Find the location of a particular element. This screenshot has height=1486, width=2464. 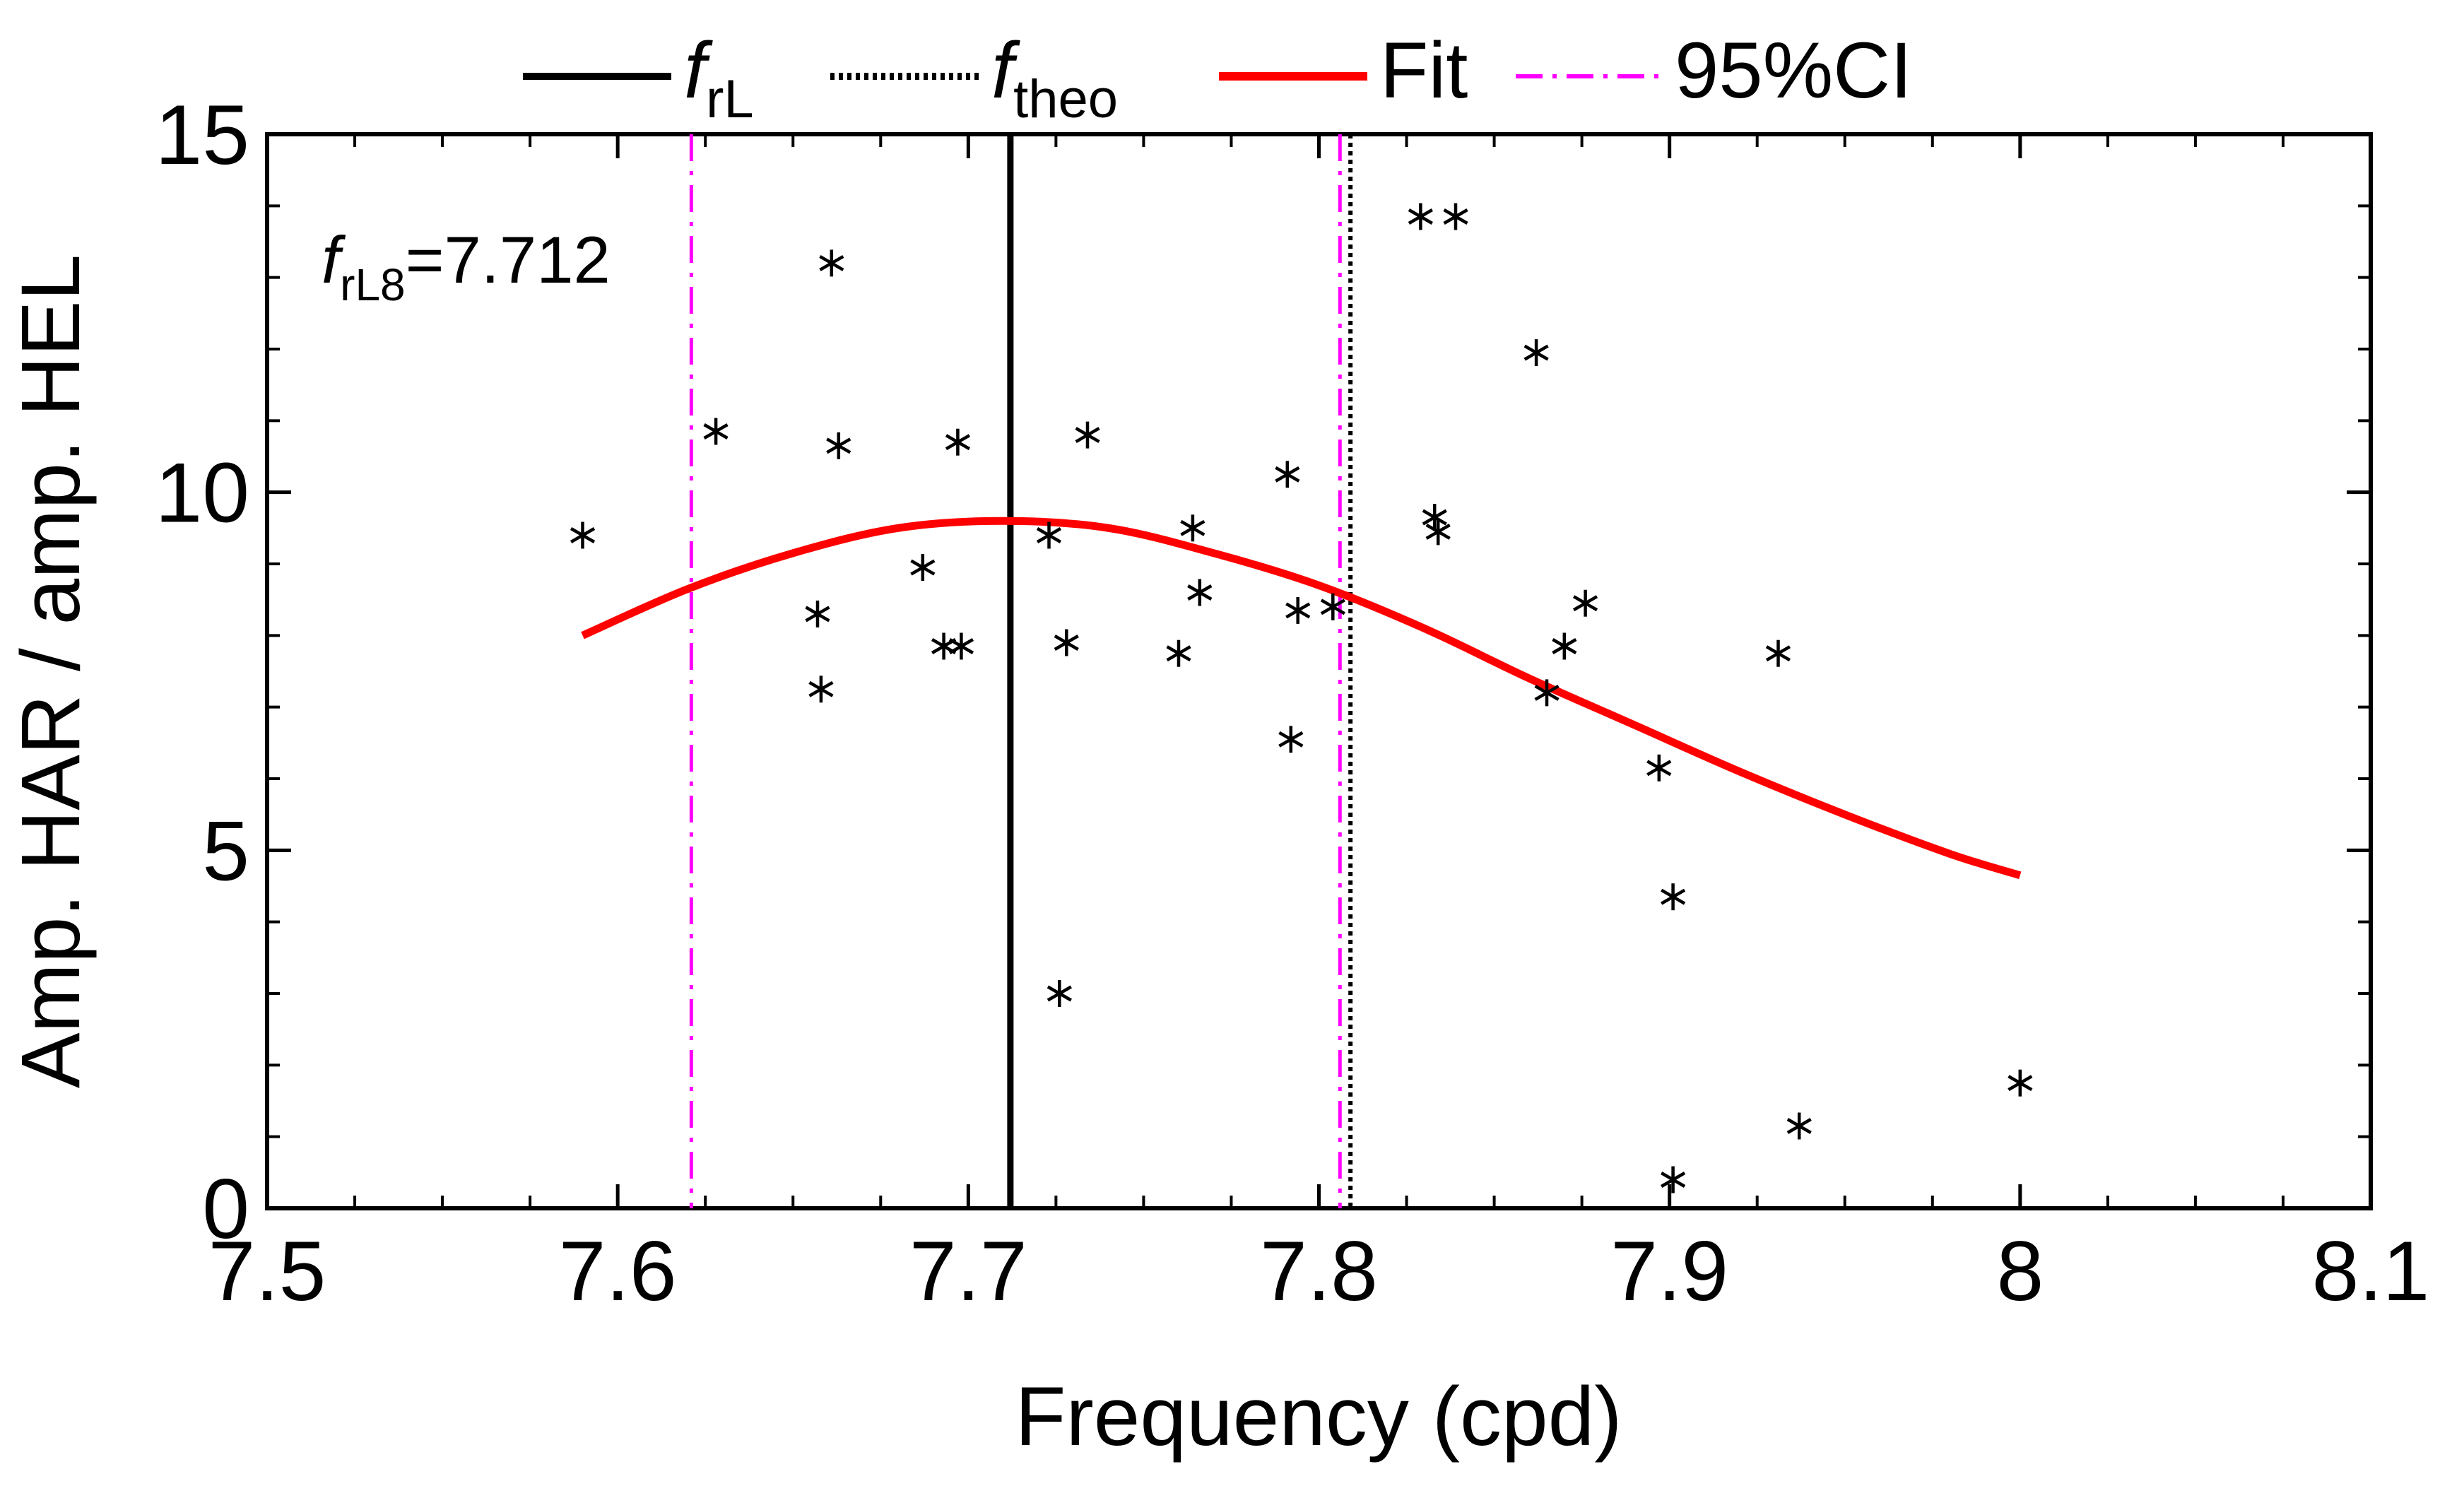

frl8-annotation: frL8=7.712 is located at coordinates (466, 266).